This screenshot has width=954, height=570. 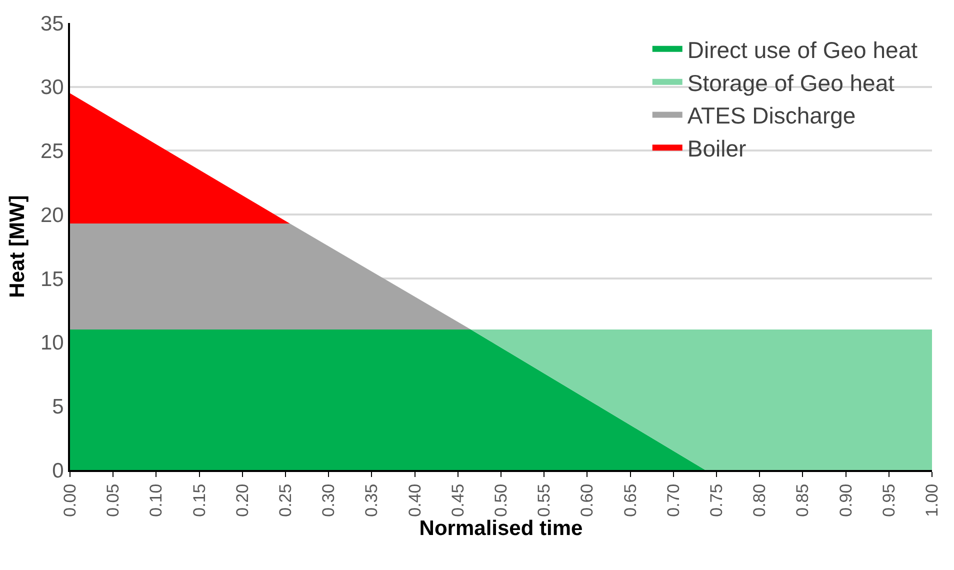 What do you see at coordinates (501, 500) in the screenshot?
I see `x-tick-label: 0.50` at bounding box center [501, 500].